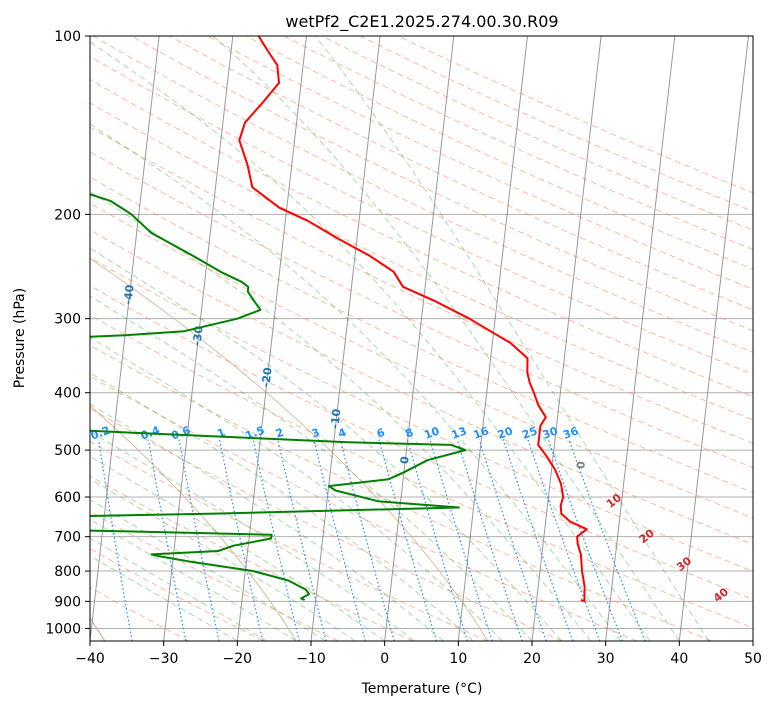  I want to click on y-tick-label: 300, so click(67, 320).